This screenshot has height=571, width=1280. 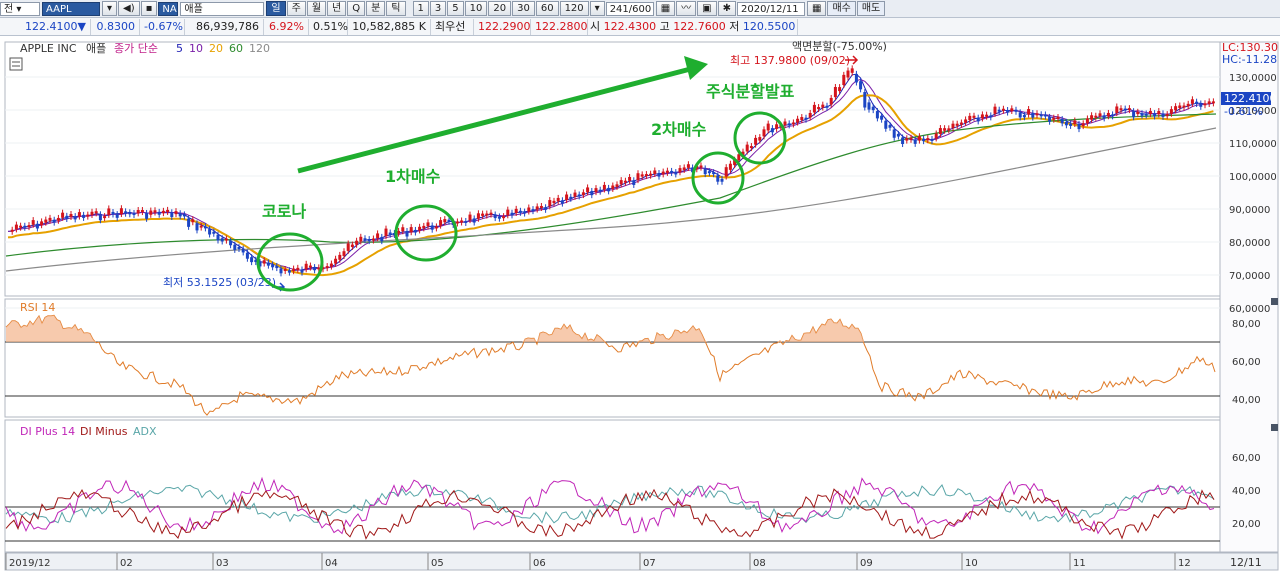 I want to click on date-field: 2020/12/11, so click(x=770, y=8).